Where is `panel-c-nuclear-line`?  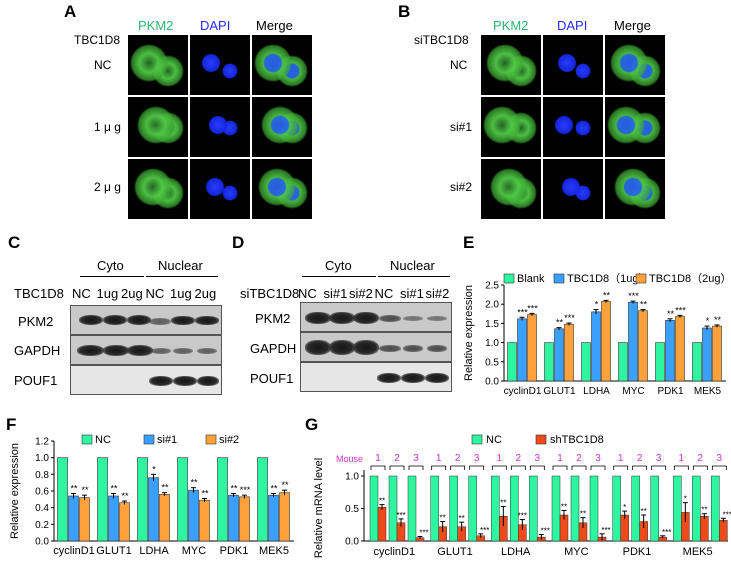
panel-c-nuclear-line is located at coordinates (182, 276).